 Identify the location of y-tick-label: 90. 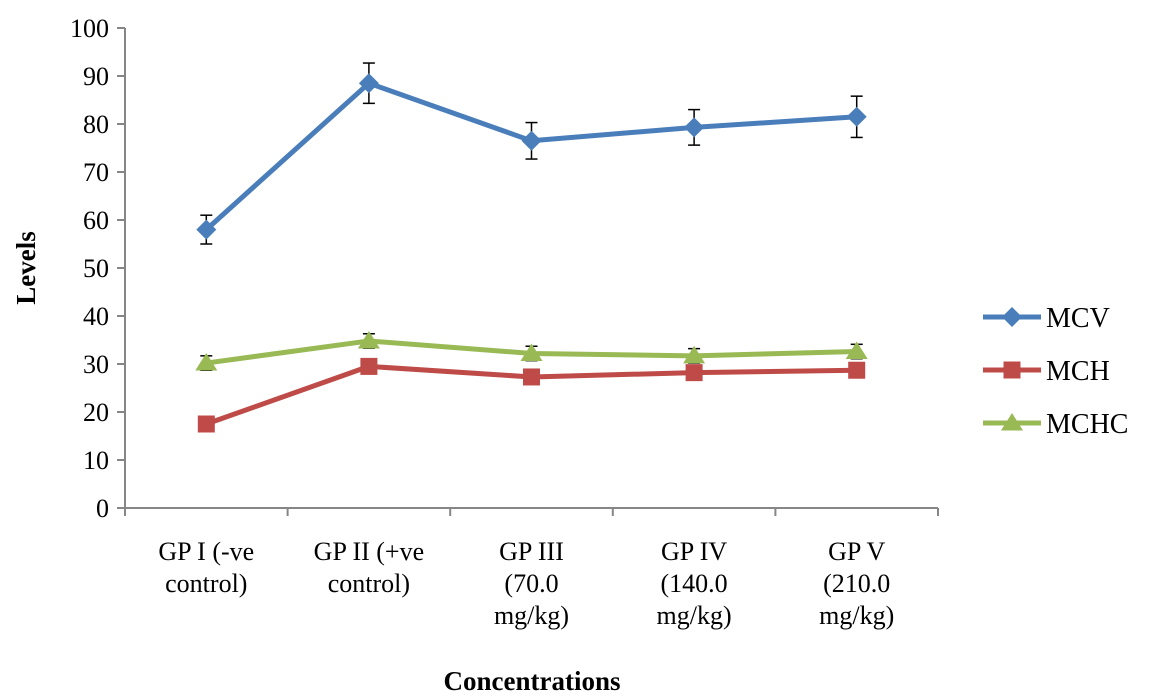
(96, 76).